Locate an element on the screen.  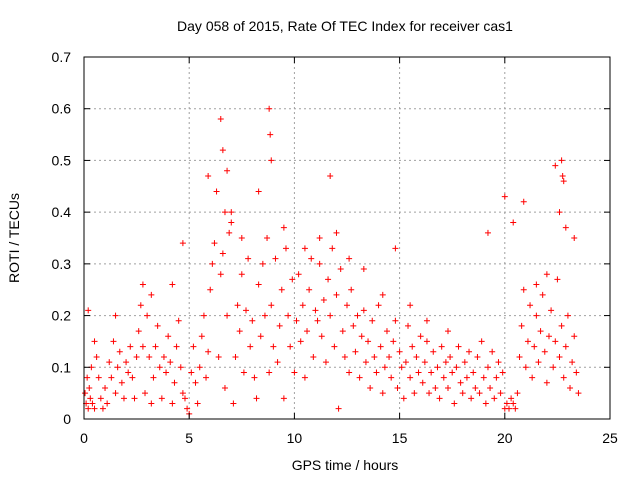
y-tick-label: 0.5 is located at coordinates (62, 160).